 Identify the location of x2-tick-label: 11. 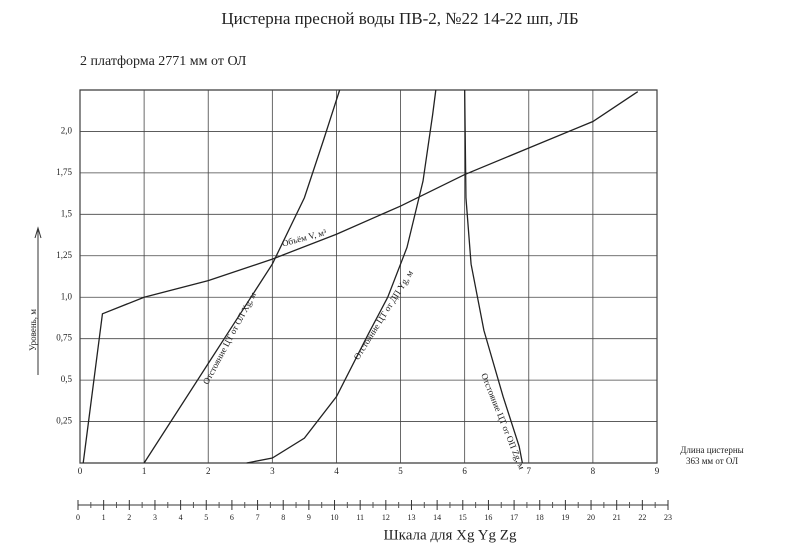
(360, 517).